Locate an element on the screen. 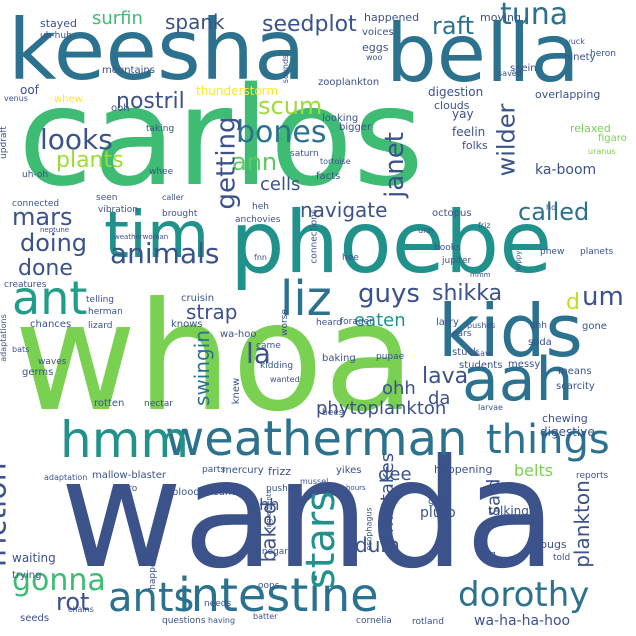 Image resolution: width=636 pixels, height=636 pixels. word-germs: germs is located at coordinates (38, 372).